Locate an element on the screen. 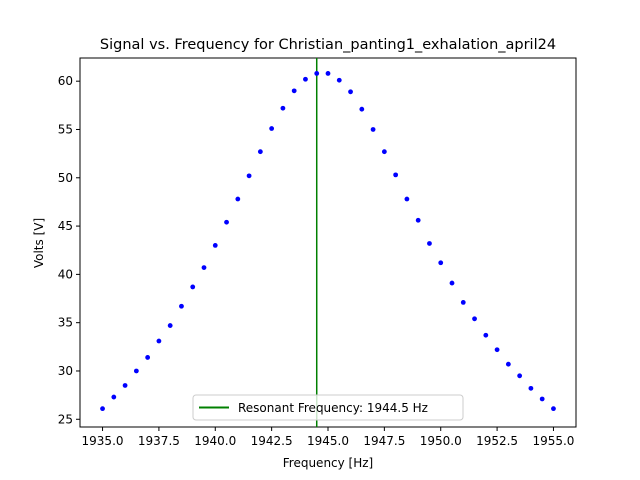 This screenshot has height=480, width=640. x-tick-label: 1942.5 is located at coordinates (272, 441).